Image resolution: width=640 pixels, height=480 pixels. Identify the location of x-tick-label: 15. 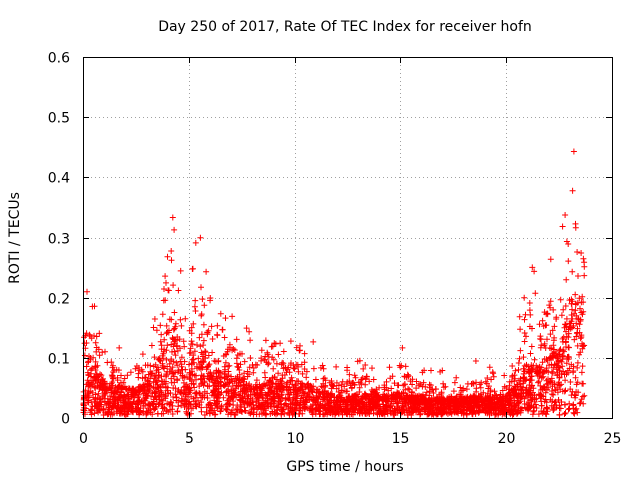
(401, 439).